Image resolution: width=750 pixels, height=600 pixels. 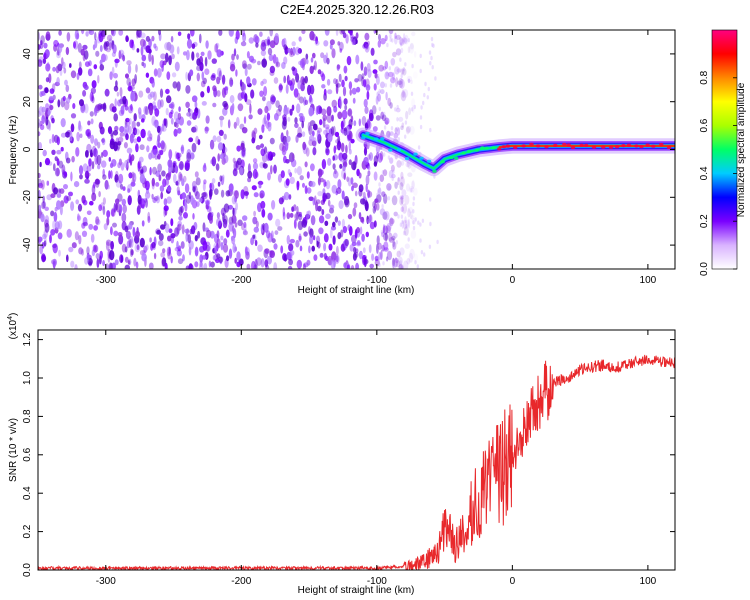 I want to click on colorbar-tick-label: 0.0, so click(x=704, y=269).